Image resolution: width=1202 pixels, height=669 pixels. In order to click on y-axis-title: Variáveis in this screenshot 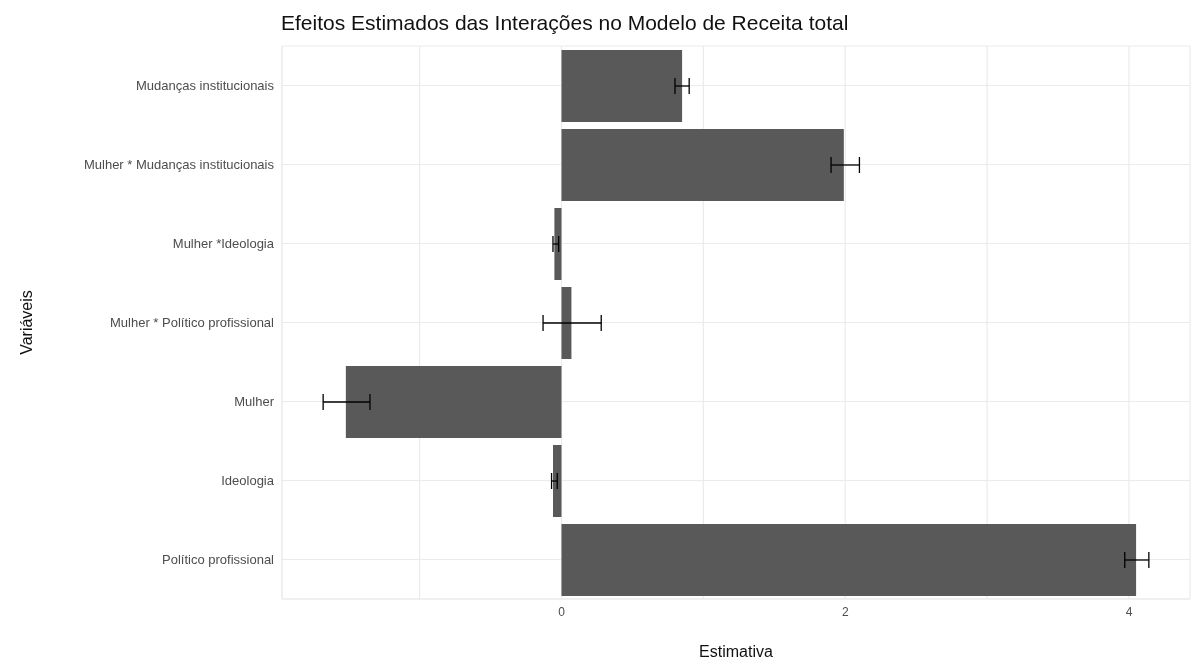, I will do `click(26, 322)`.